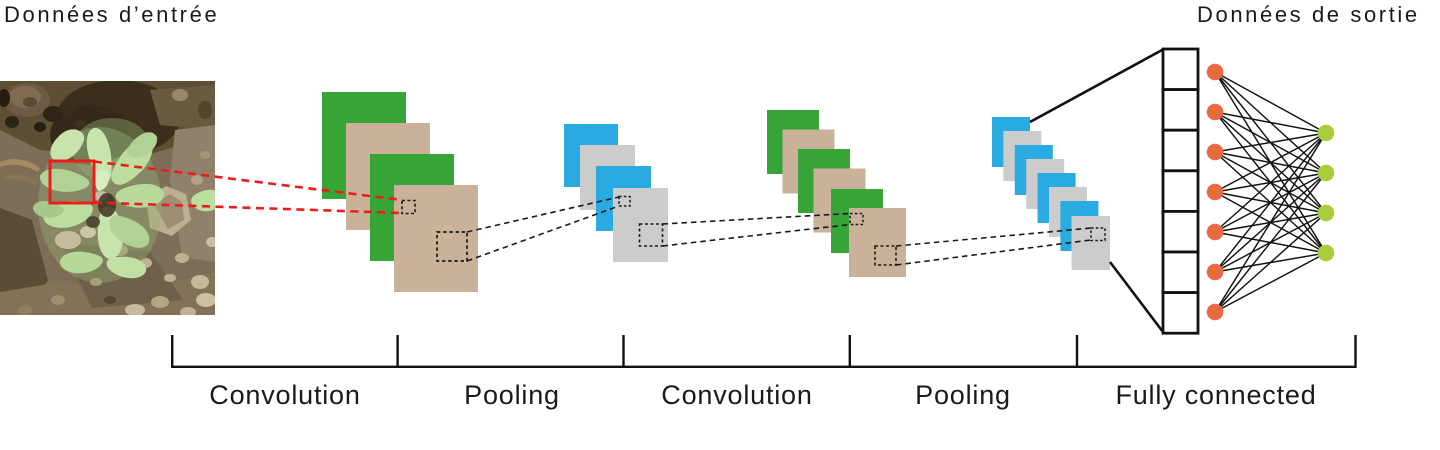 Image resolution: width=1440 pixels, height=450 pixels. What do you see at coordinates (111, 14) in the screenshot?
I see `svg-text: Données d’entrée` at bounding box center [111, 14].